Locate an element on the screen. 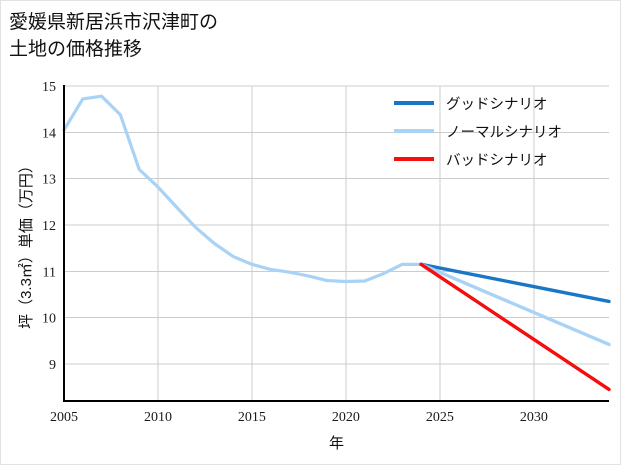 This screenshot has height=466, width=621. y-tick-label: 11 is located at coordinates (49, 272).